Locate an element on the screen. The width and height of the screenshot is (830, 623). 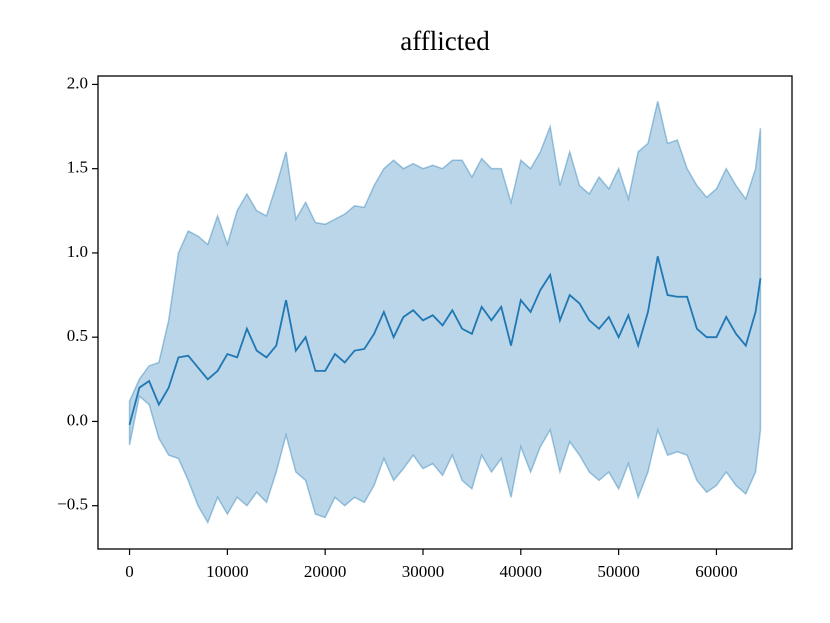
x-tick-label: 40000 is located at coordinates (521, 571).